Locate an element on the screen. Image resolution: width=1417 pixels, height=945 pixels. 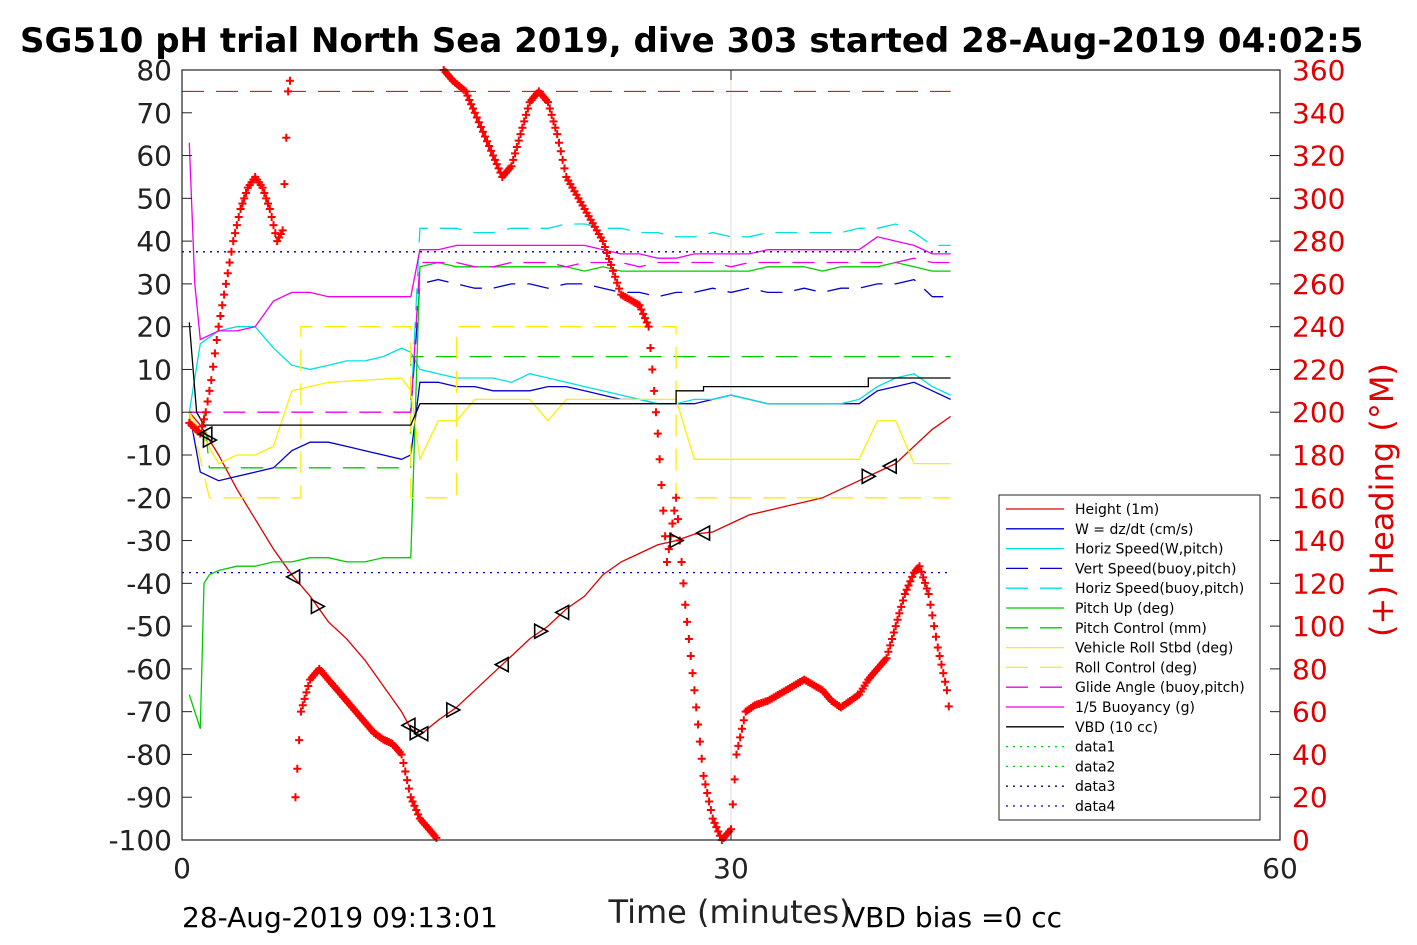
tick-label-x: 0 is located at coordinates (182, 868).